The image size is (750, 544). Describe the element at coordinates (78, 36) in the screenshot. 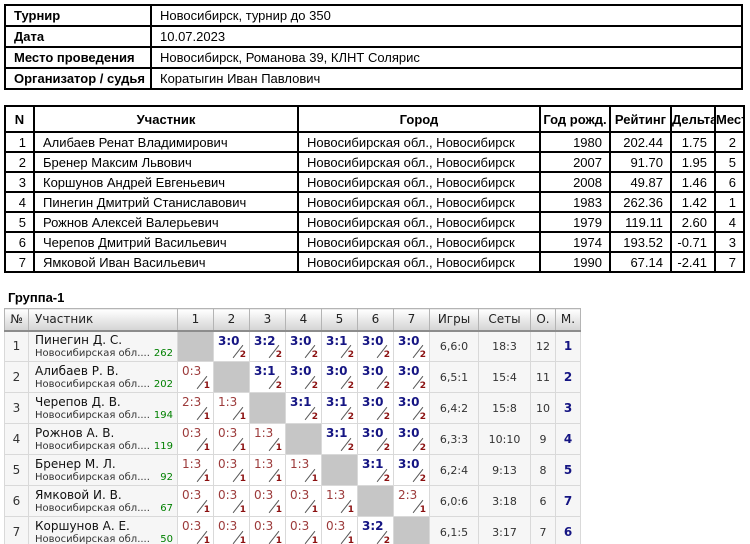

I see `info-label: Дата` at that location.